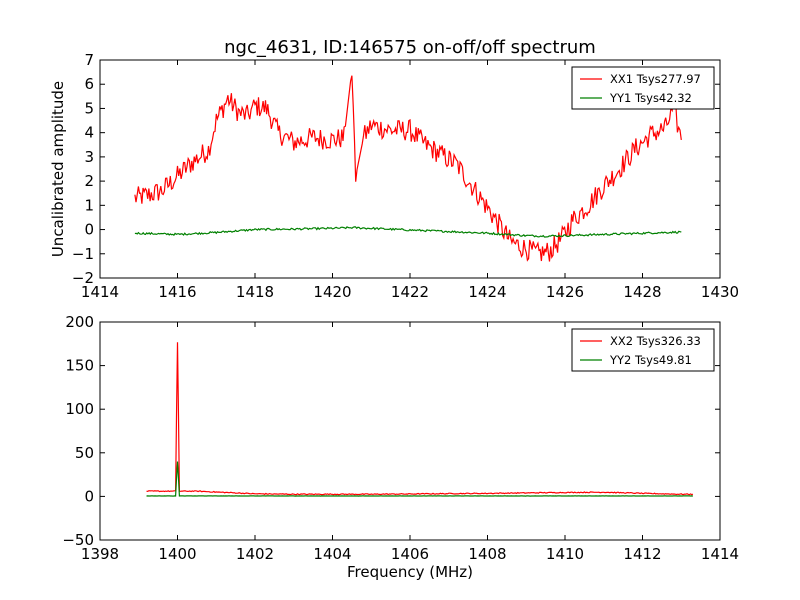 The width and height of the screenshot is (800, 600). Describe the element at coordinates (410, 292) in the screenshot. I see `x-tick-label: 1422` at that location.